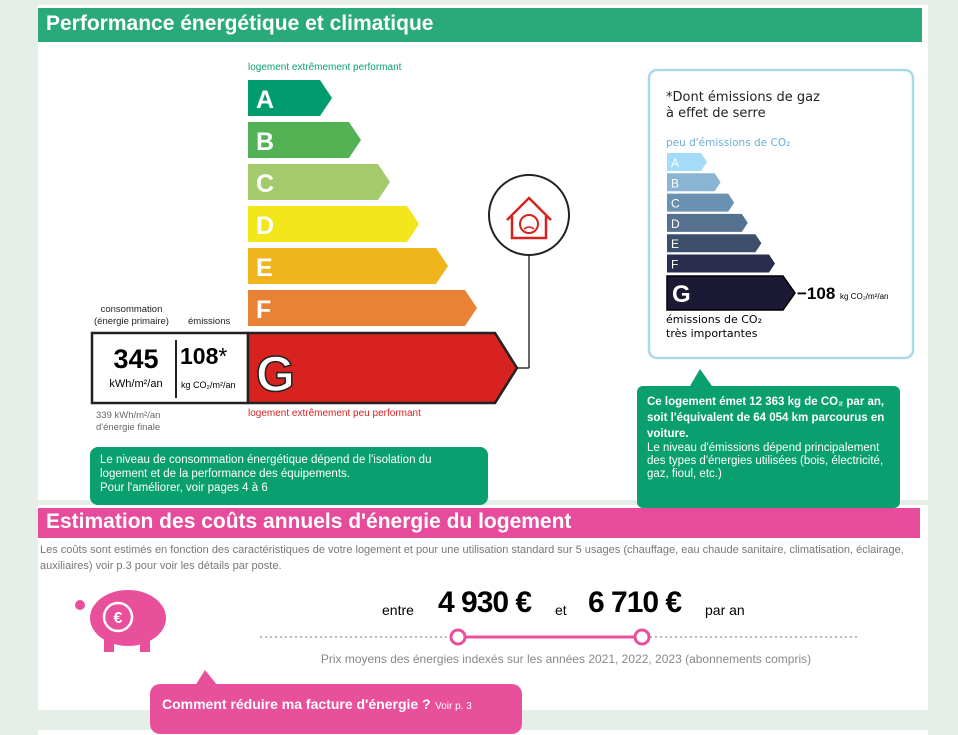 This screenshot has width=958, height=735. Describe the element at coordinates (480, 25) in the screenshot. I see `section-title: Performance énergétique et climatique` at that location.